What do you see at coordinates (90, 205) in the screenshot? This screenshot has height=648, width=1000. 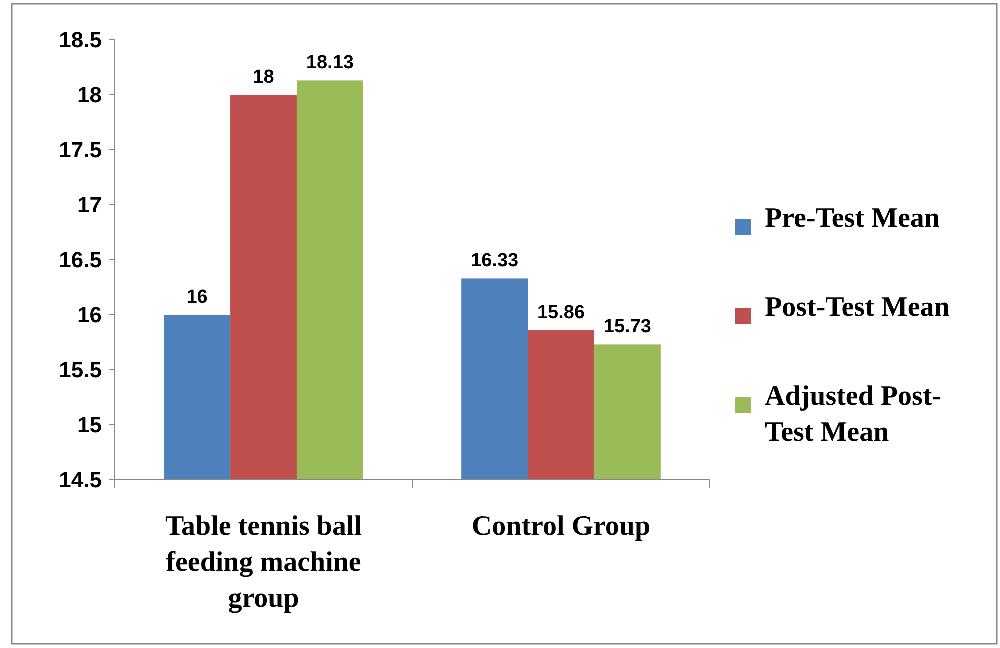 I see `y-tick-label: 17` at bounding box center [90, 205].